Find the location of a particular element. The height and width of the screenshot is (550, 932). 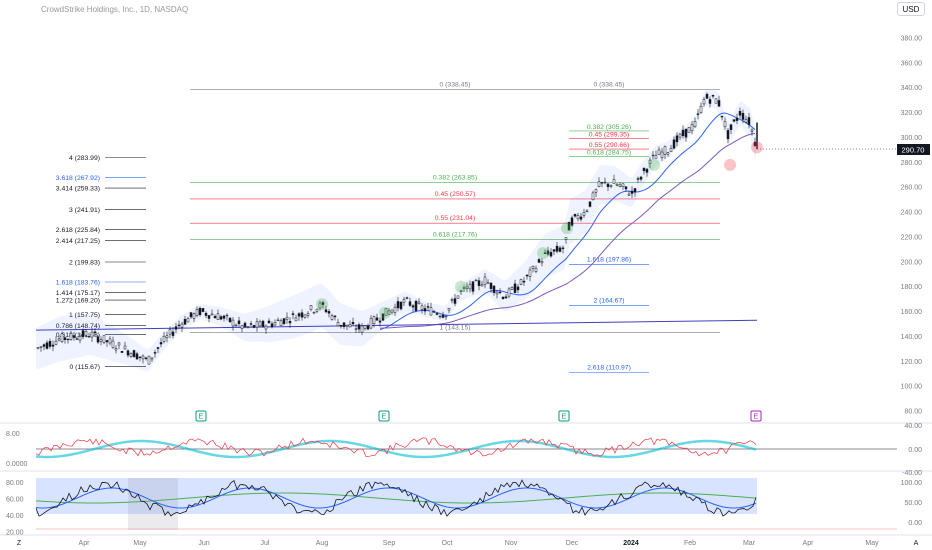

price-tick-label: 80.00 is located at coordinates (913, 412).